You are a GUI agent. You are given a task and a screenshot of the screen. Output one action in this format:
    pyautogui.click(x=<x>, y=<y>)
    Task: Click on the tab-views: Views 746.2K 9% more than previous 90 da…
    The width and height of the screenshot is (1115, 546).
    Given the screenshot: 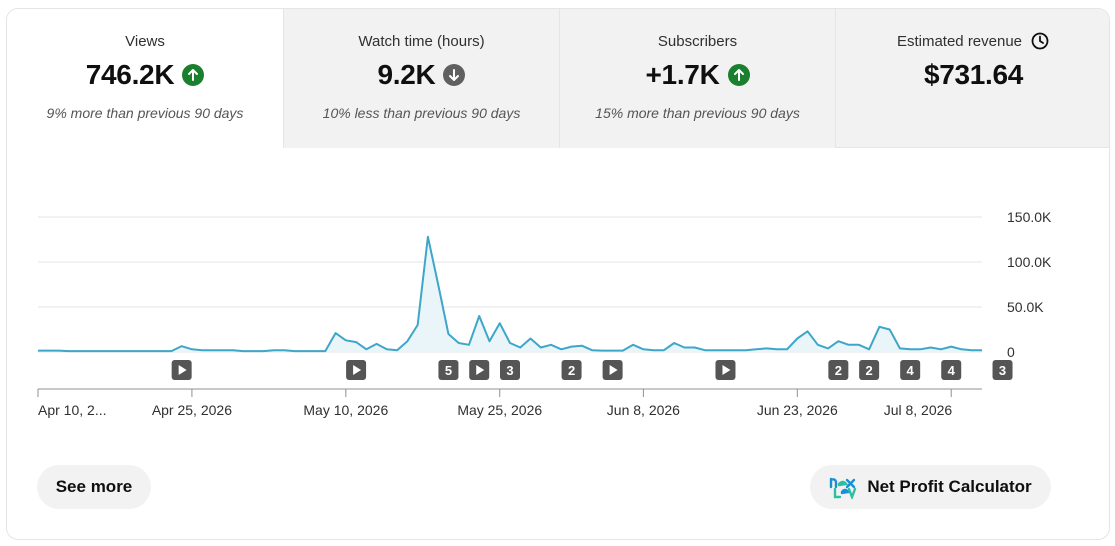 What is the action you would take?
    pyautogui.click(x=145, y=78)
    